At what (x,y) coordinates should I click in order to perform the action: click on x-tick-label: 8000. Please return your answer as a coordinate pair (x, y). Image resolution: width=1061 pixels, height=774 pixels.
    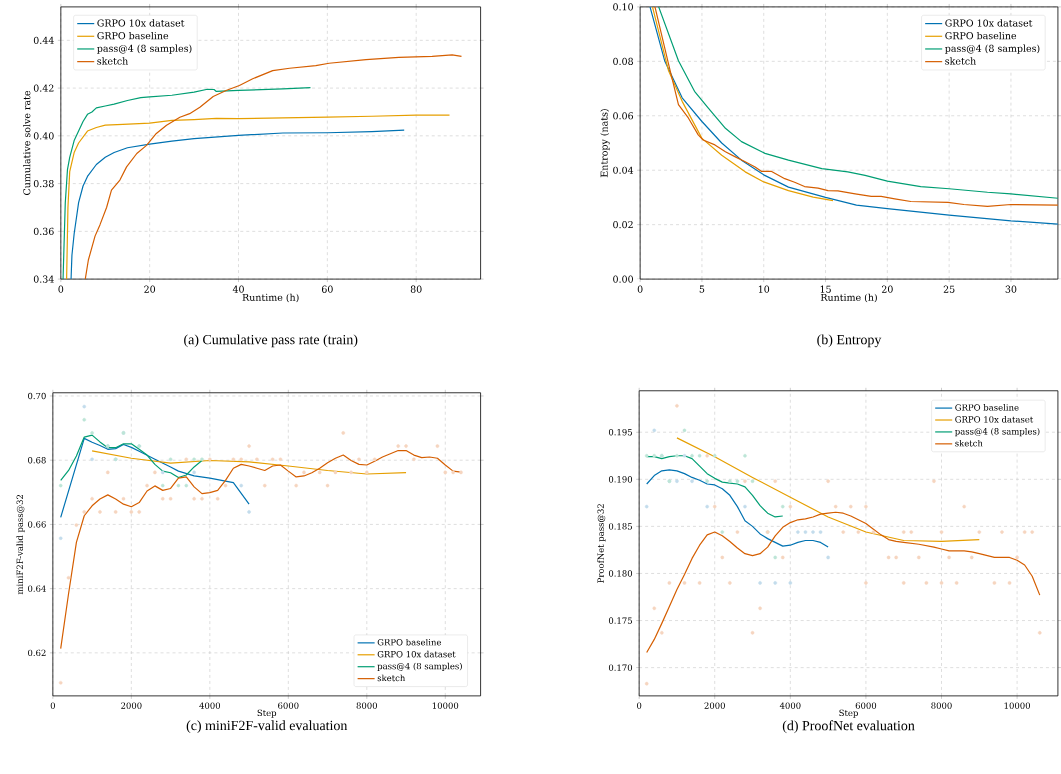
    Looking at the image, I should click on (941, 705).